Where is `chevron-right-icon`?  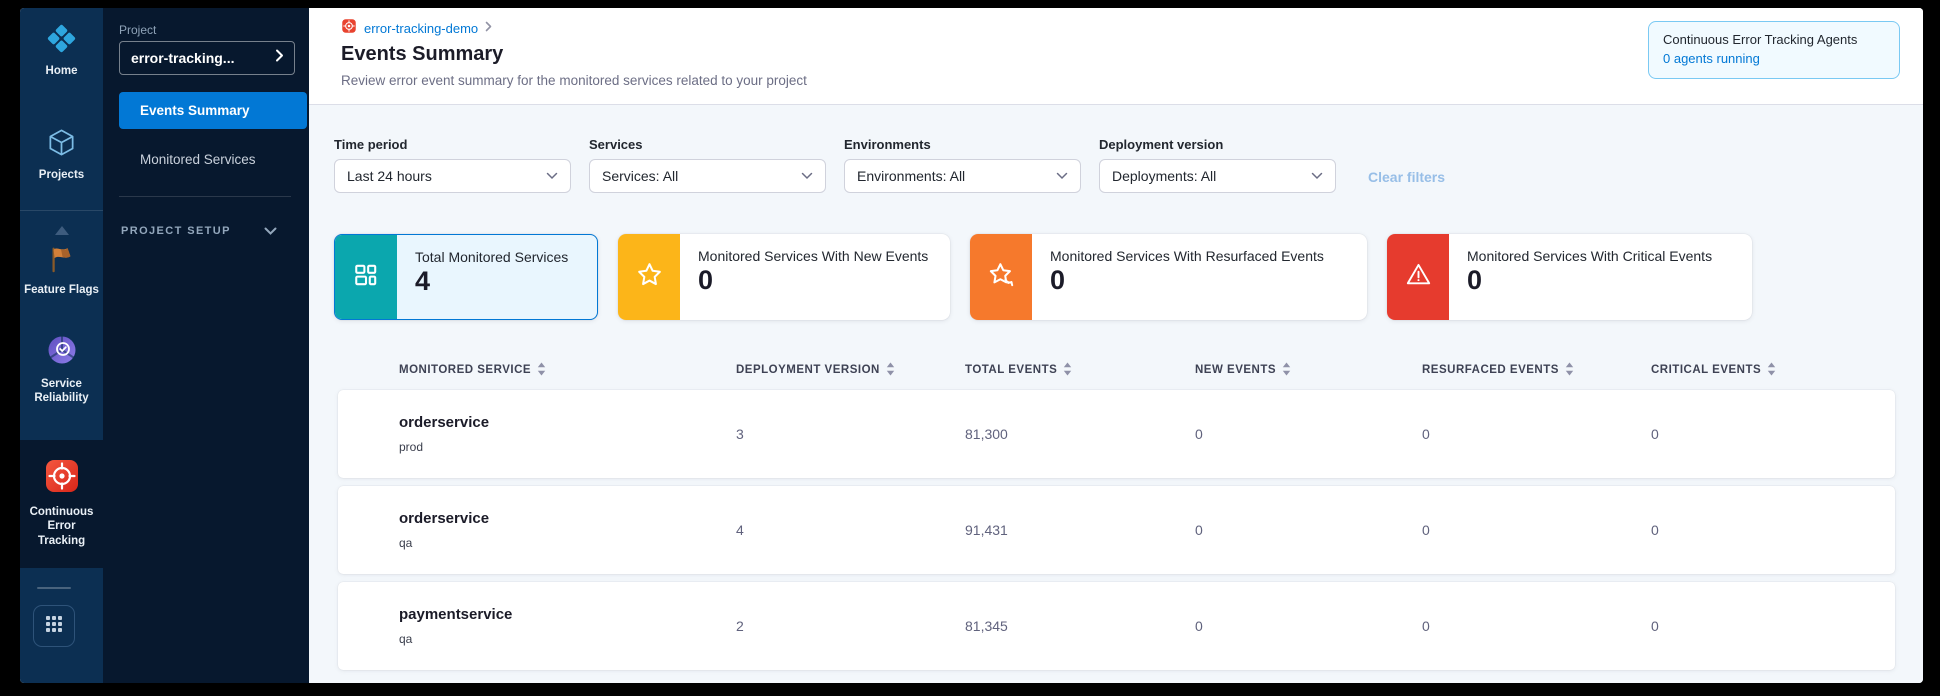 chevron-right-icon is located at coordinates (488, 28).